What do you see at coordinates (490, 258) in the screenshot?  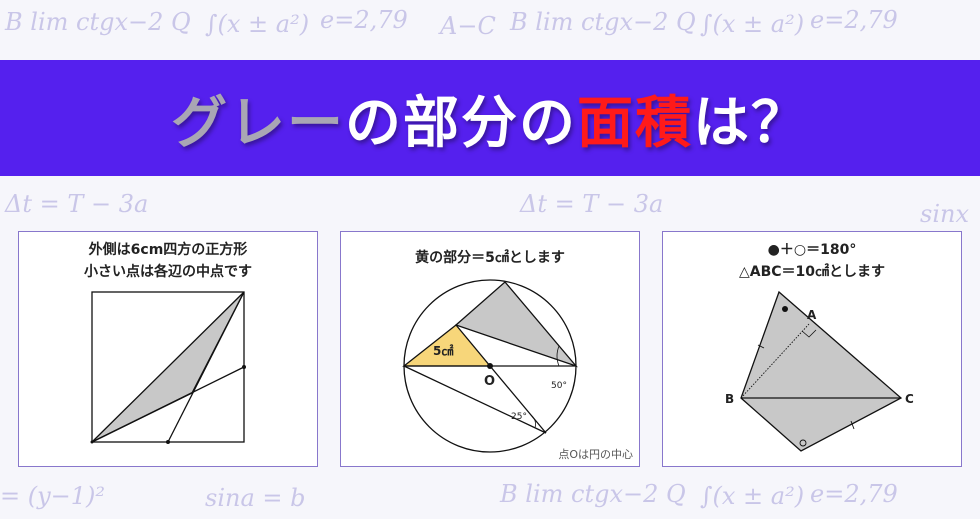 I see `caption: 黄の部分＝5㎠とします` at bounding box center [490, 258].